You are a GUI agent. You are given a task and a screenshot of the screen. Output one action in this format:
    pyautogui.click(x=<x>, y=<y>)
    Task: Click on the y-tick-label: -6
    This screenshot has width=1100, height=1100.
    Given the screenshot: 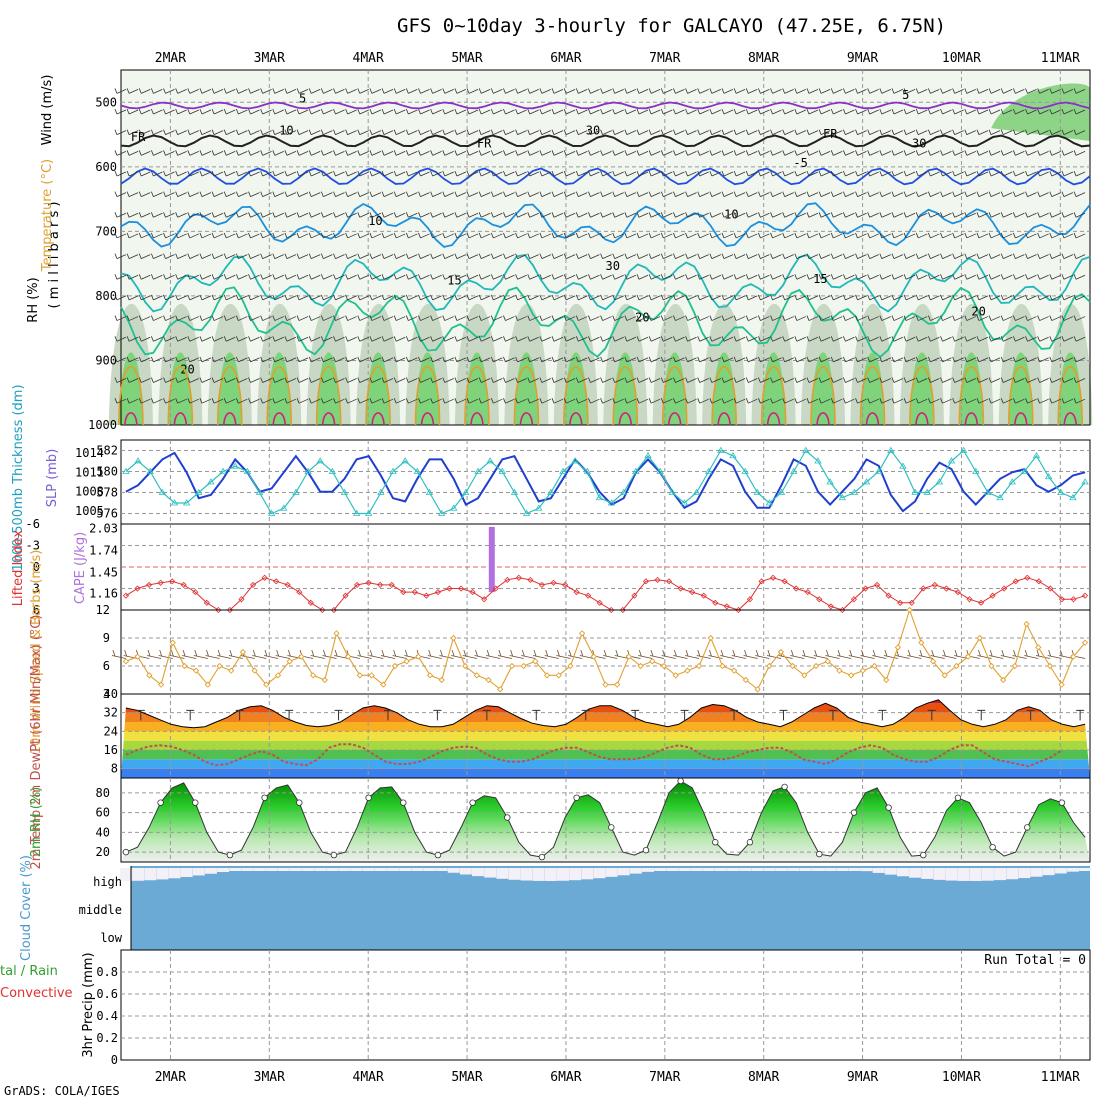 What is the action you would take?
    pyautogui.click(x=33, y=524)
    